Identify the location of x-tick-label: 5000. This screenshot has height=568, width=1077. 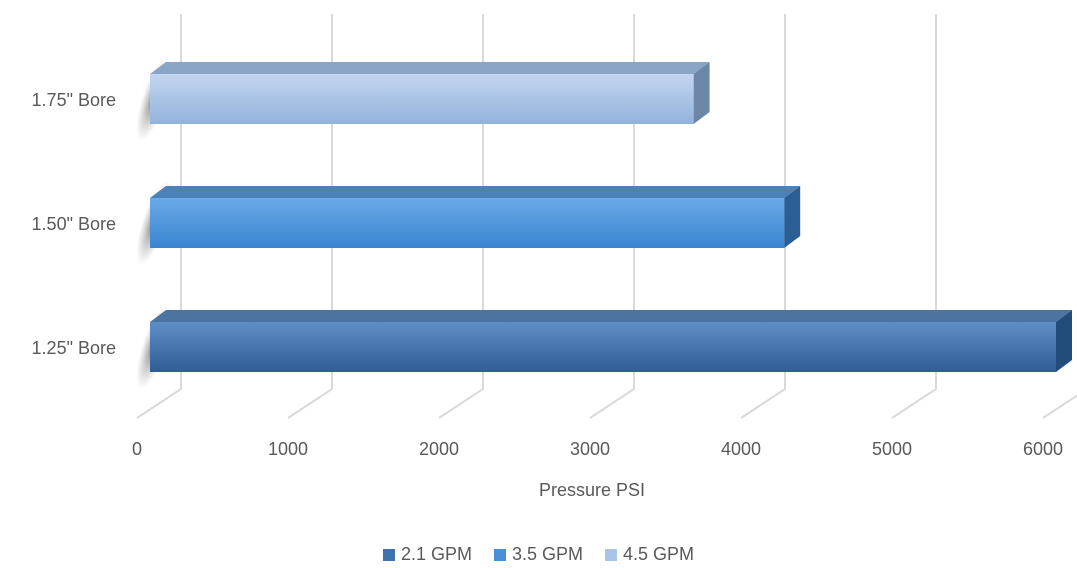
(892, 449).